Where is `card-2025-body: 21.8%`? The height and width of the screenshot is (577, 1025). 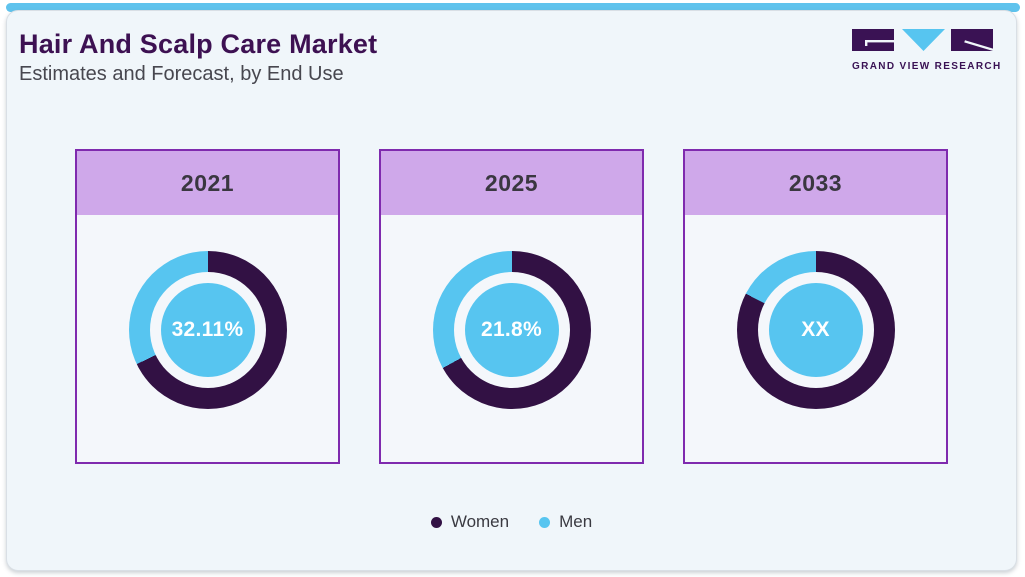
card-2025-body: 21.8% is located at coordinates (511, 338).